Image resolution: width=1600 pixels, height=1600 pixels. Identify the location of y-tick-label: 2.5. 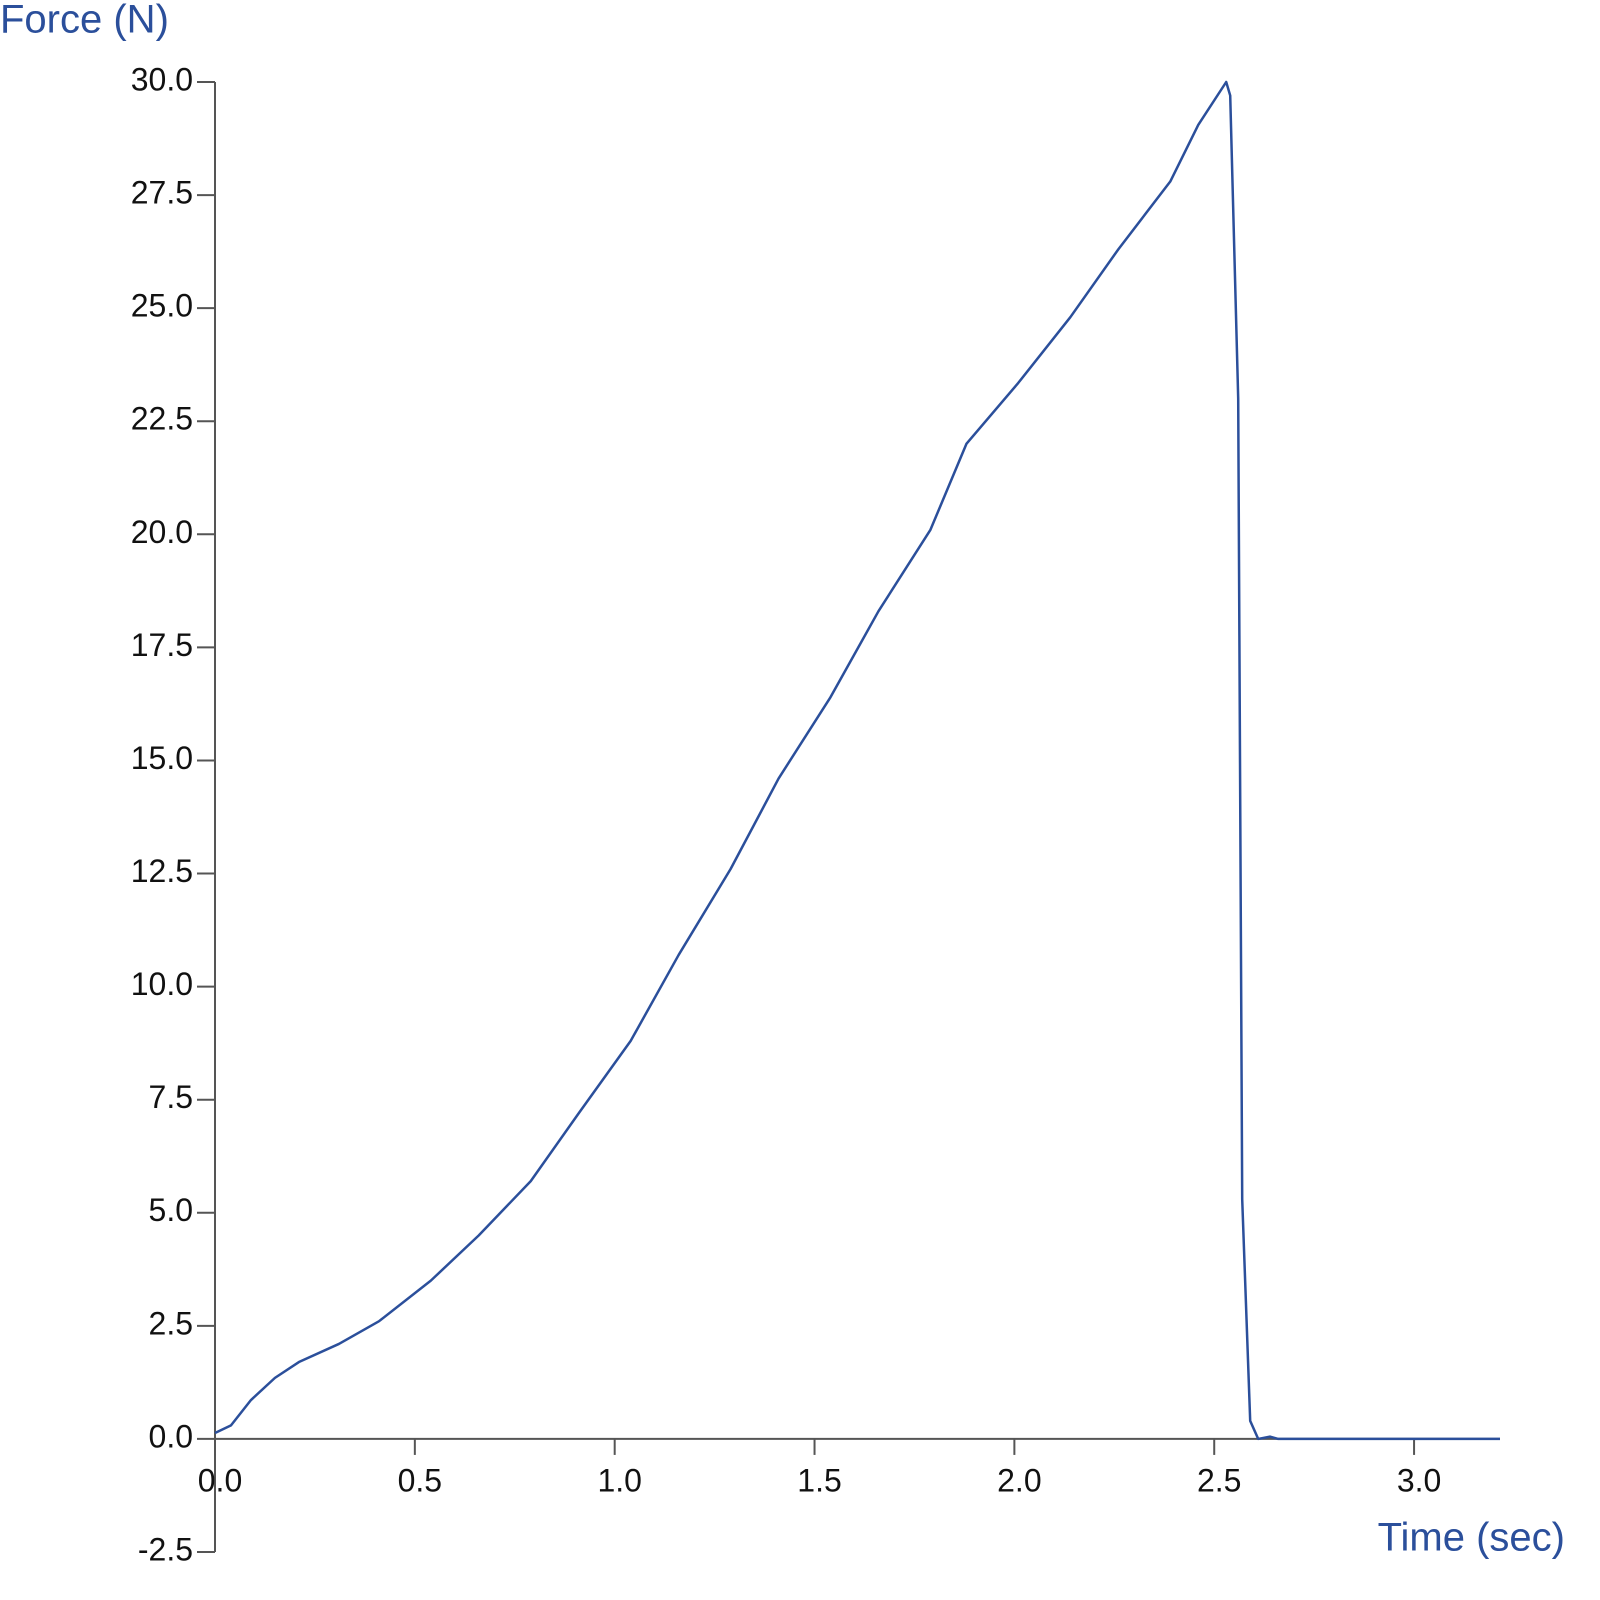
(171, 1323).